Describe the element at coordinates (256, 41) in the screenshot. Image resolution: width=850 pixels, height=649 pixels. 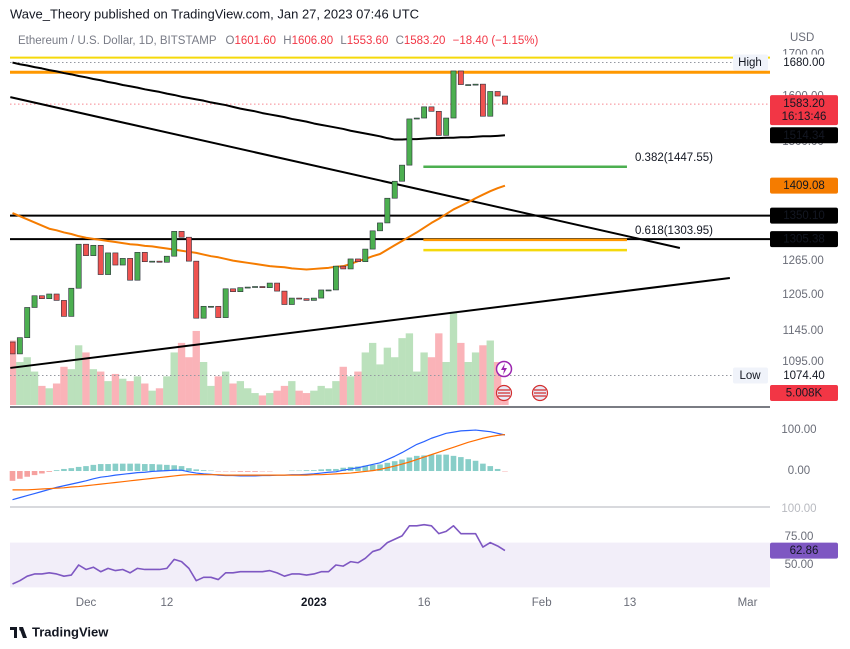
I see `ohlc-value: 1601.60` at that location.